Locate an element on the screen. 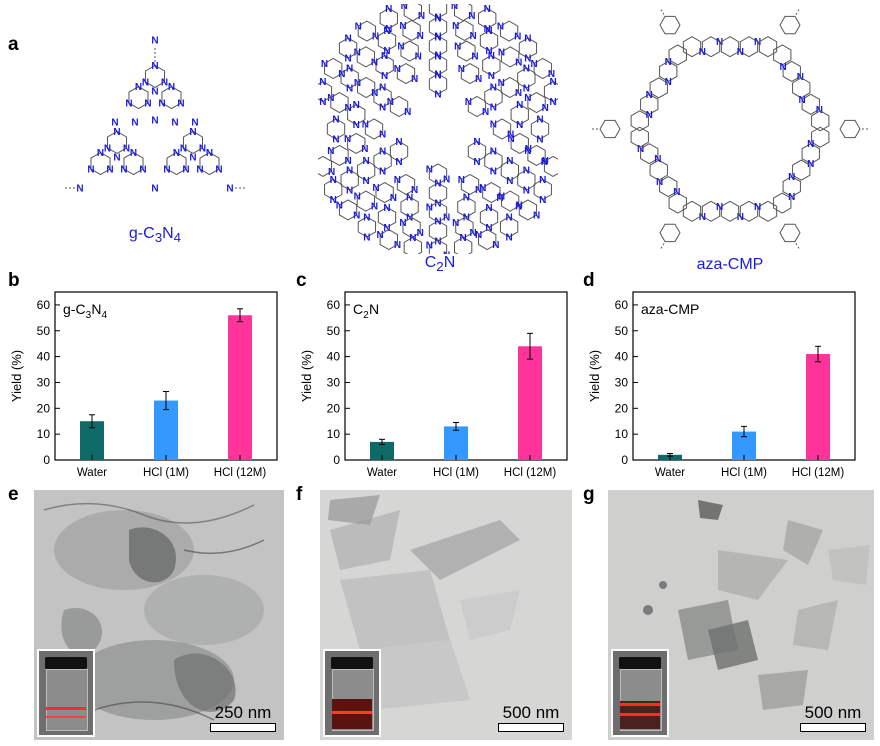 This screenshot has width=880, height=746. tem-image-c2n: 500 nm is located at coordinates (446, 615).